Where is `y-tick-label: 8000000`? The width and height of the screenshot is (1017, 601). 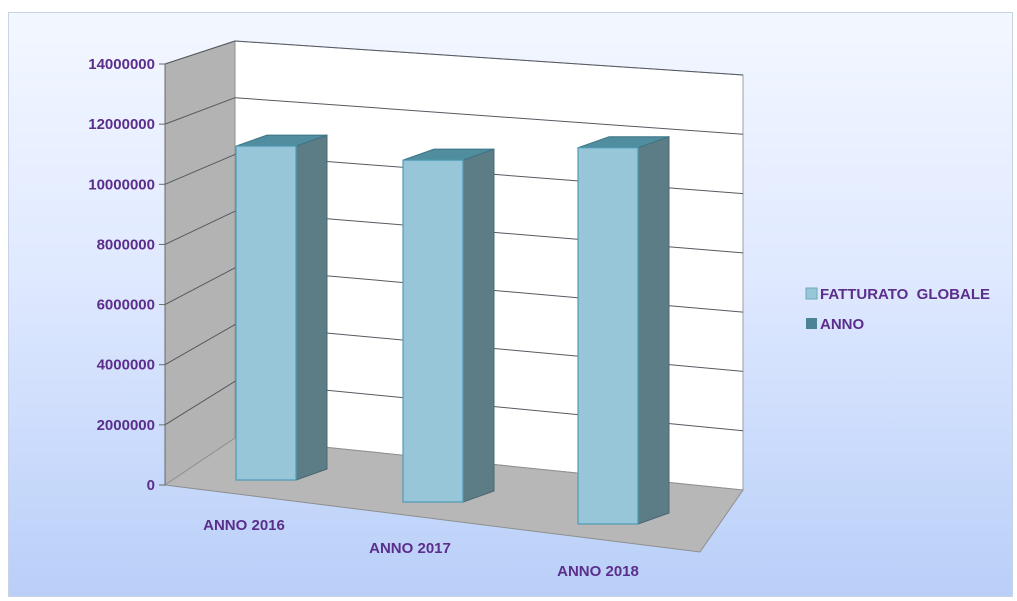 y-tick-label: 8000000 is located at coordinates (126, 244).